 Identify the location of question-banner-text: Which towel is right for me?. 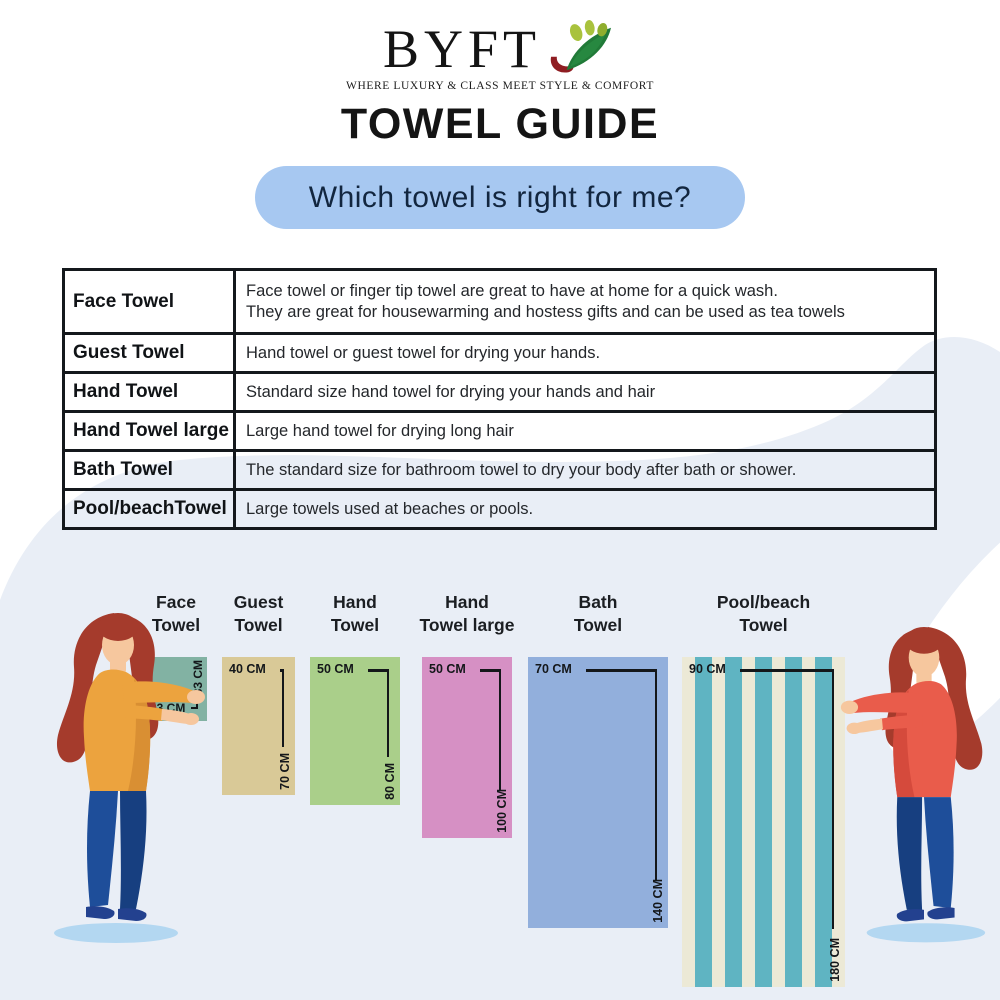
(500, 197).